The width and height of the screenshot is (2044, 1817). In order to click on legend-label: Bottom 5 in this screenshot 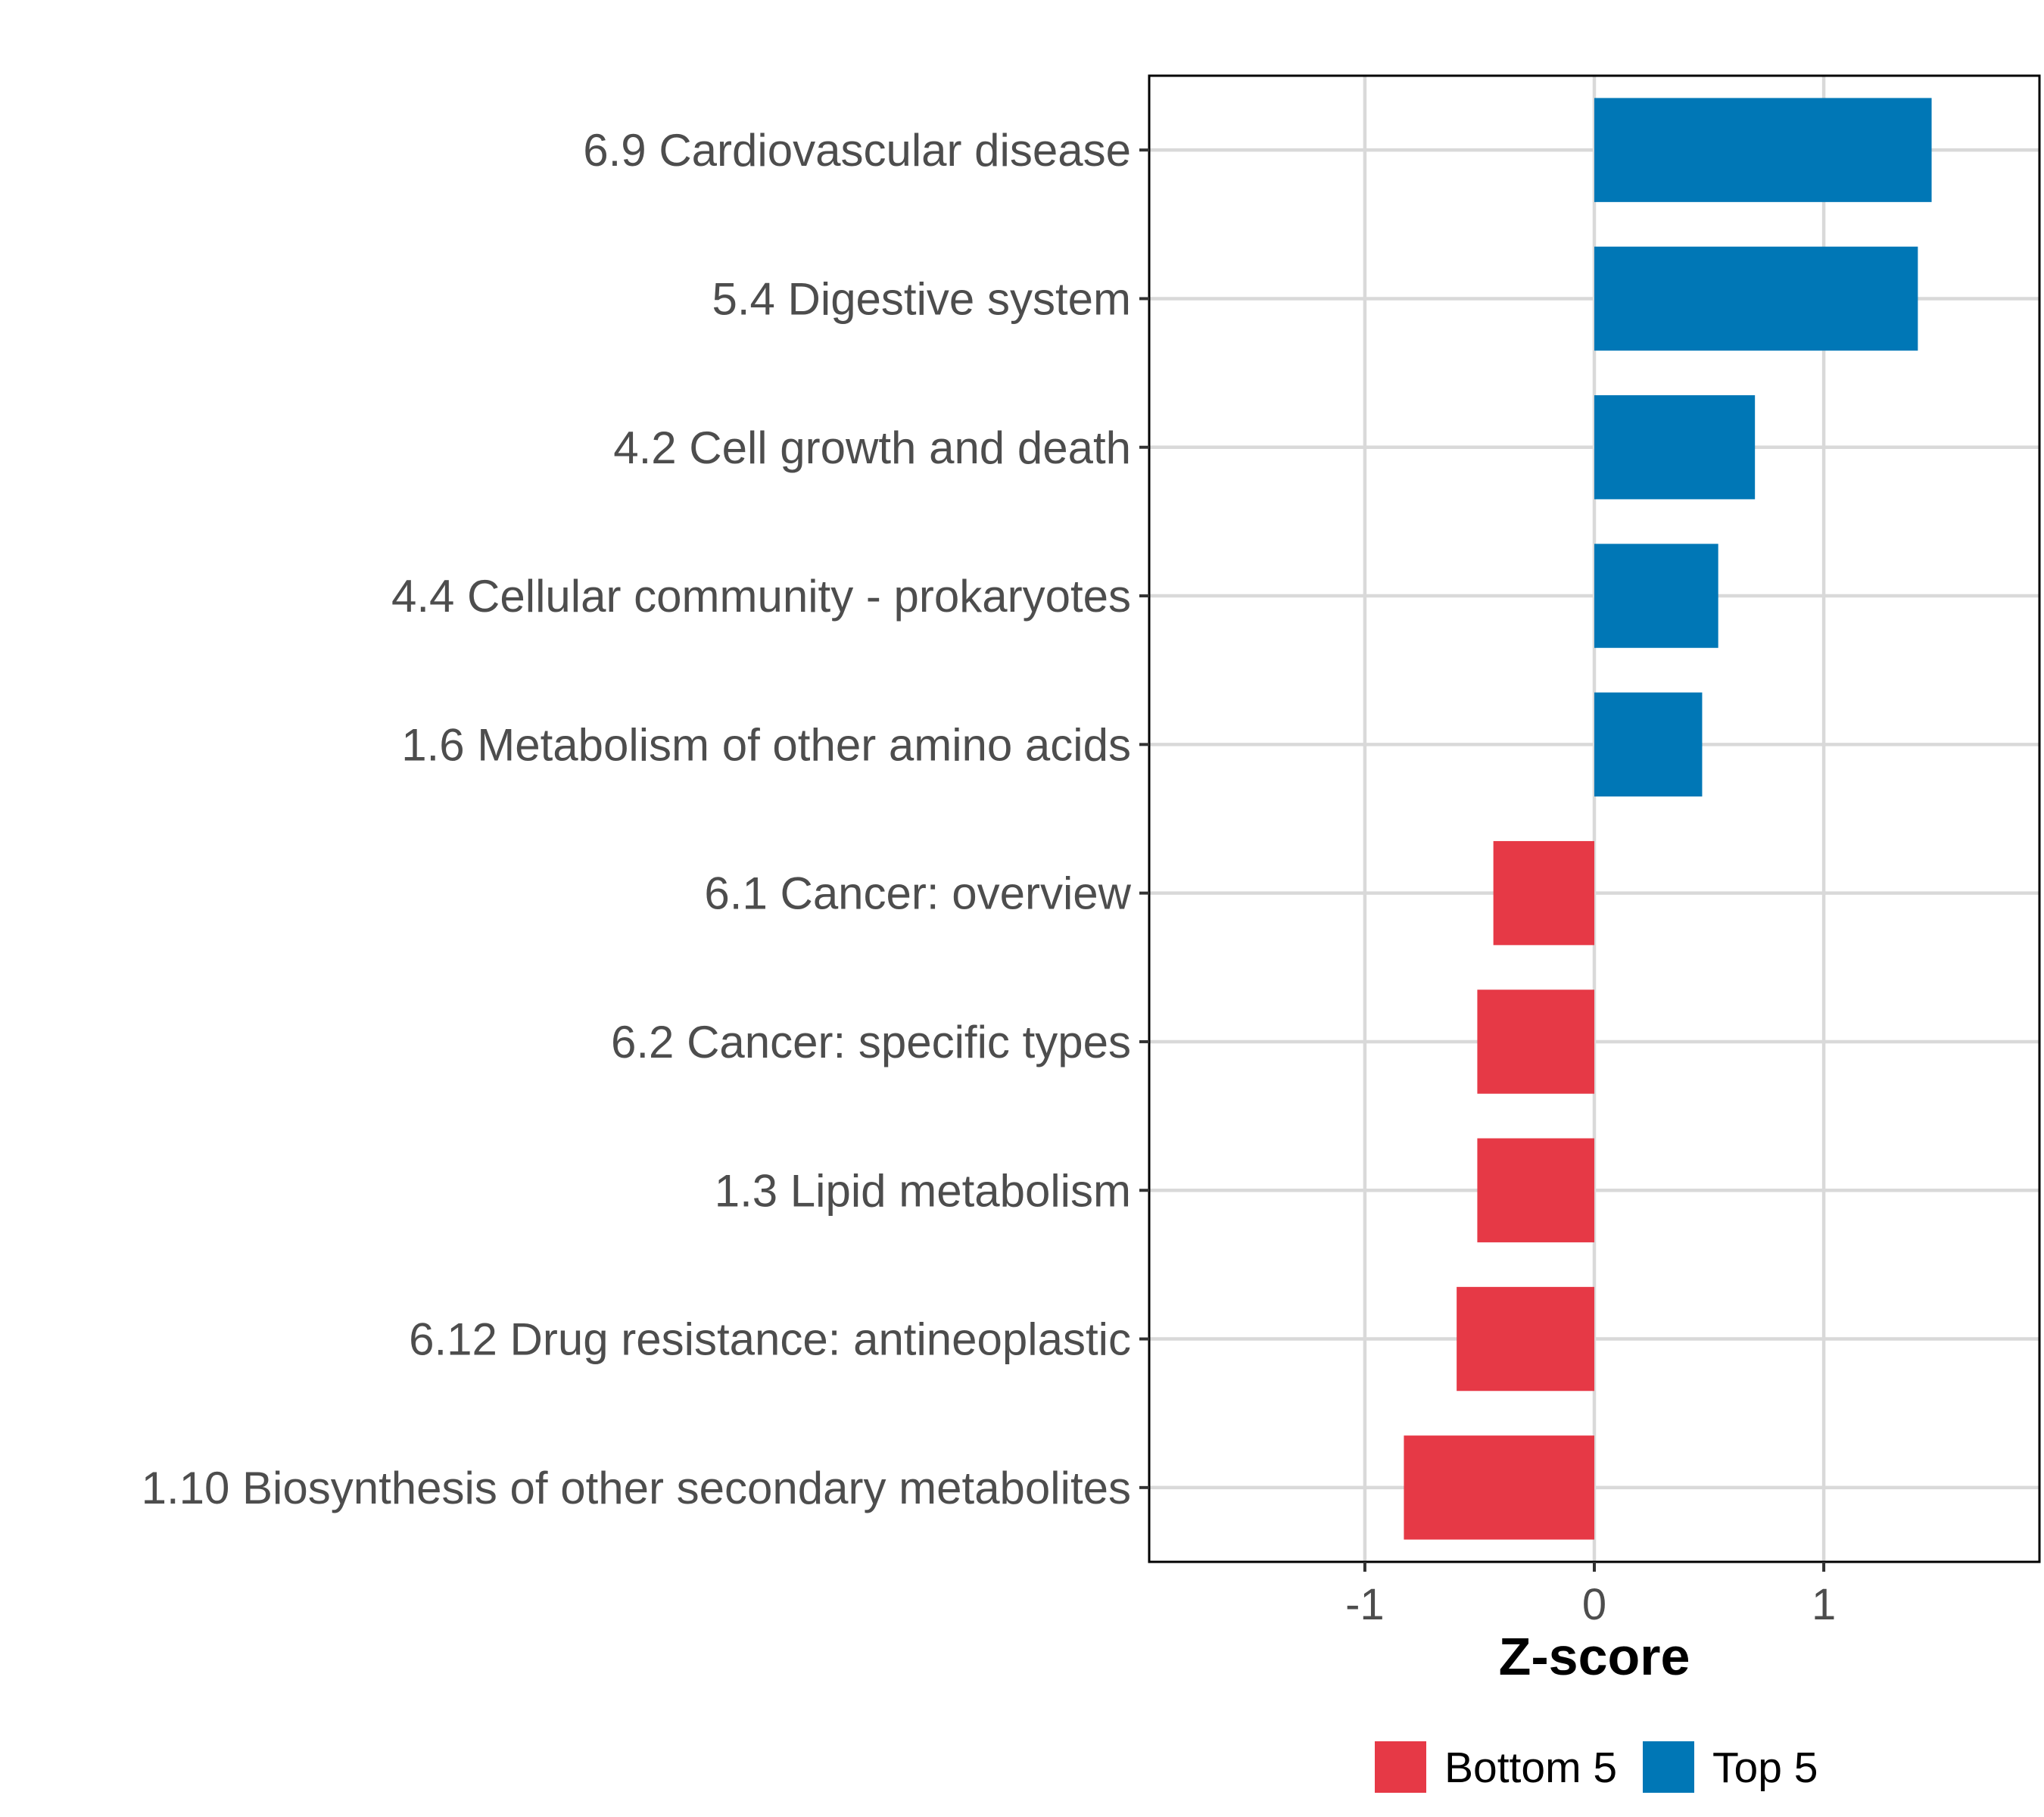, I will do `click(1531, 1768)`.